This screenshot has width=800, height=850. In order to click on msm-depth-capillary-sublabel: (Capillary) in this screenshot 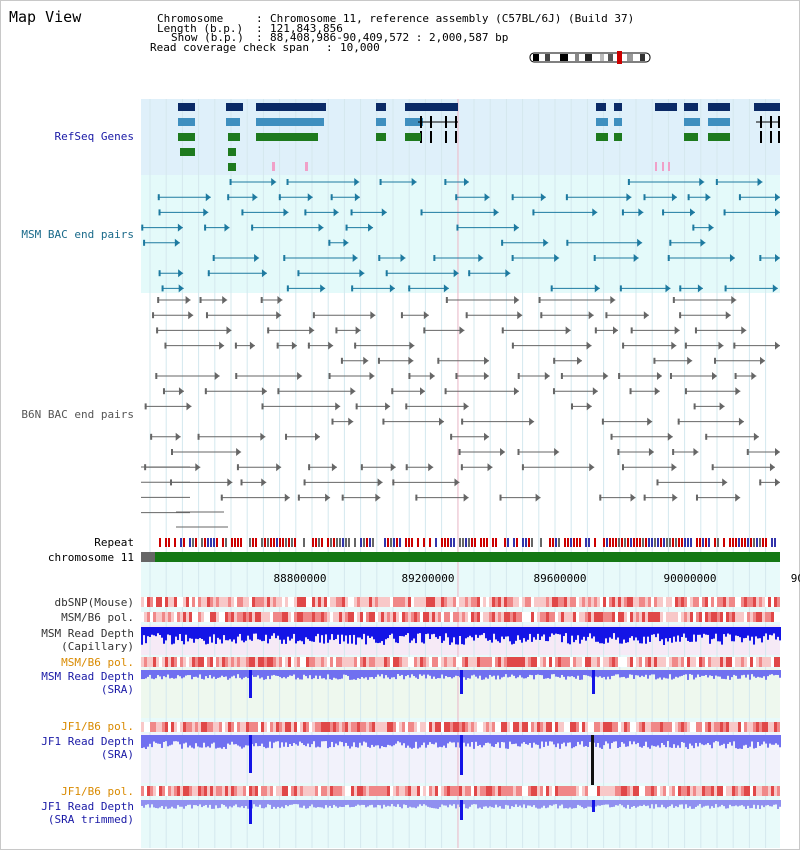, I will do `click(97, 646)`.